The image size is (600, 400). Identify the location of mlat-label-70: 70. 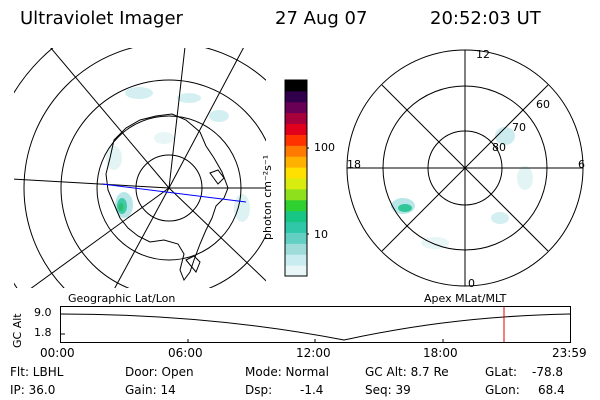
(519, 127).